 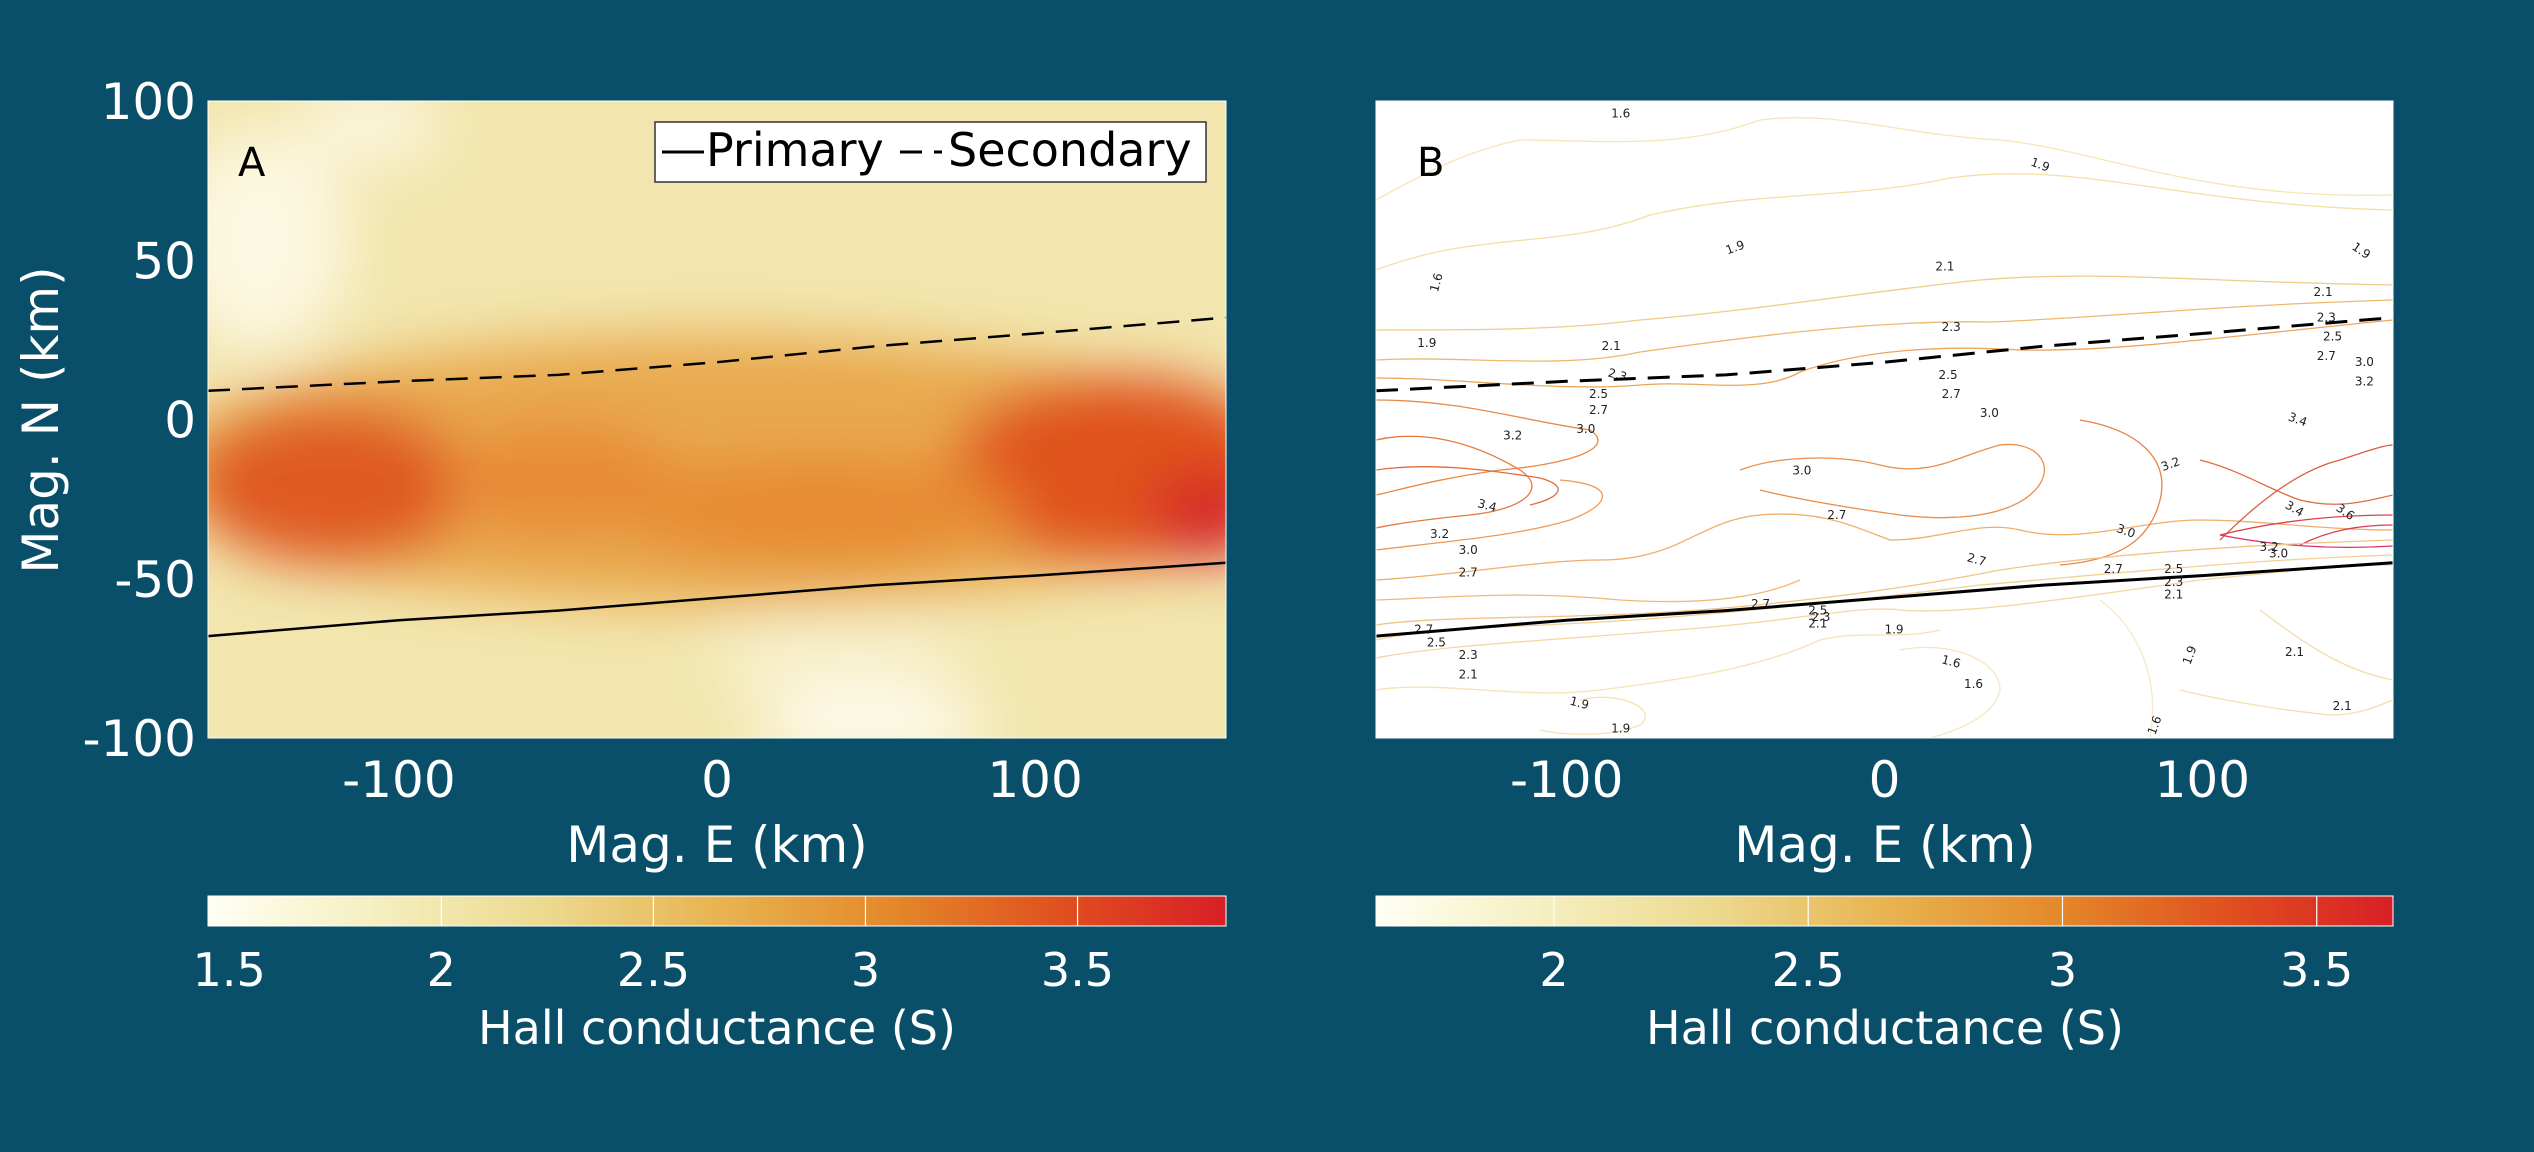 What do you see at coordinates (164, 261) in the screenshot?
I see `y-tick-label: 50` at bounding box center [164, 261].